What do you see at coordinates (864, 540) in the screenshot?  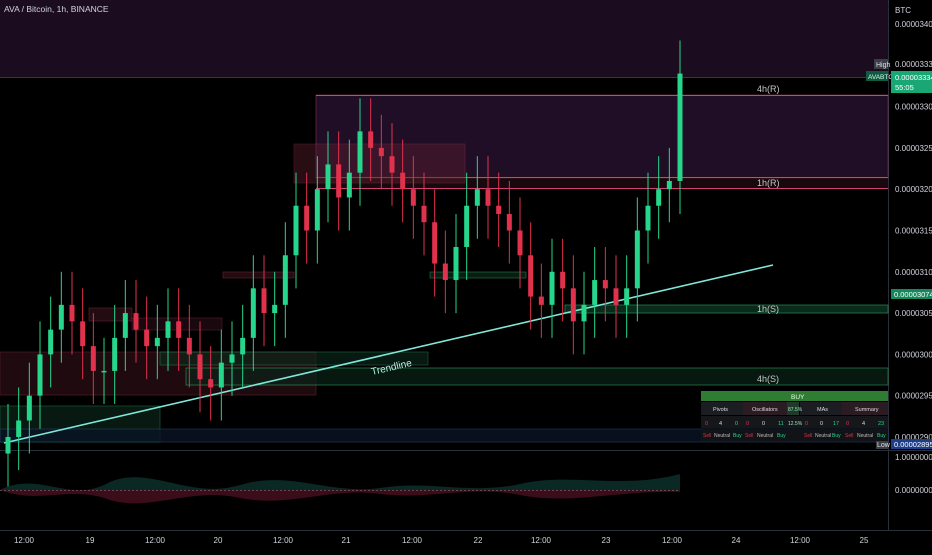 I see `time-tick: 25` at bounding box center [864, 540].